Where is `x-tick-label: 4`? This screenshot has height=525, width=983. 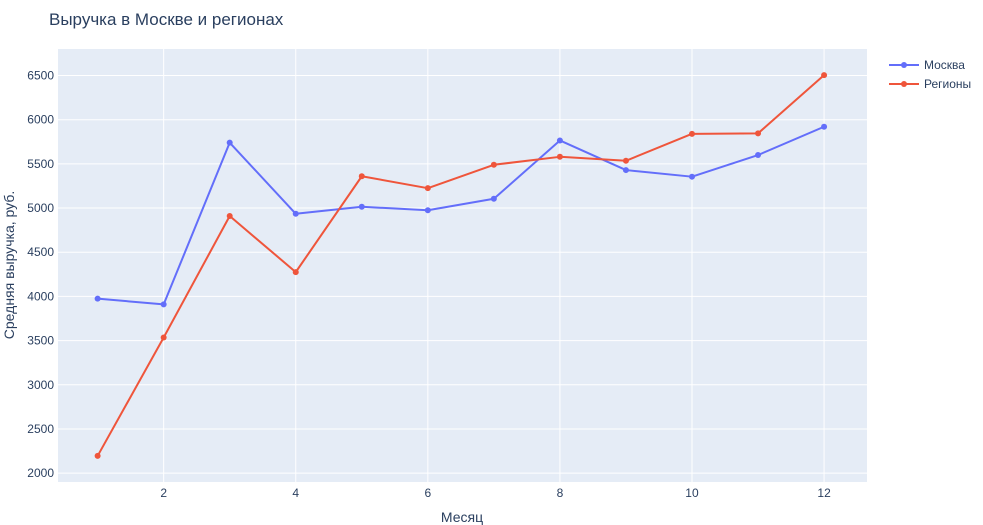 x-tick-label: 4 is located at coordinates (295, 493).